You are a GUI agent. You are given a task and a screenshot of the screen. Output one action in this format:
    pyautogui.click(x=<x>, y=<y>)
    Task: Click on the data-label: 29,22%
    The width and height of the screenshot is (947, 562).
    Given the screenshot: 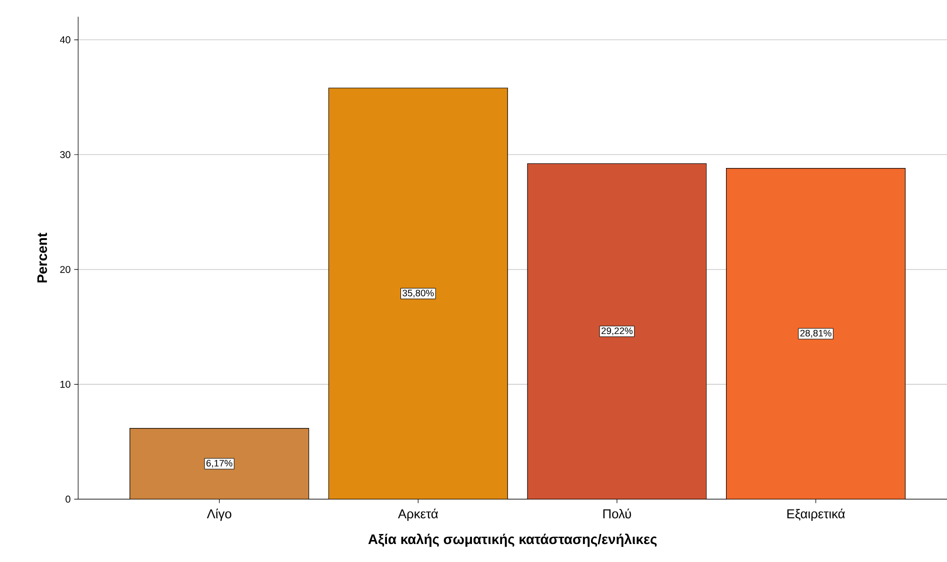 What is the action you would take?
    pyautogui.click(x=617, y=331)
    